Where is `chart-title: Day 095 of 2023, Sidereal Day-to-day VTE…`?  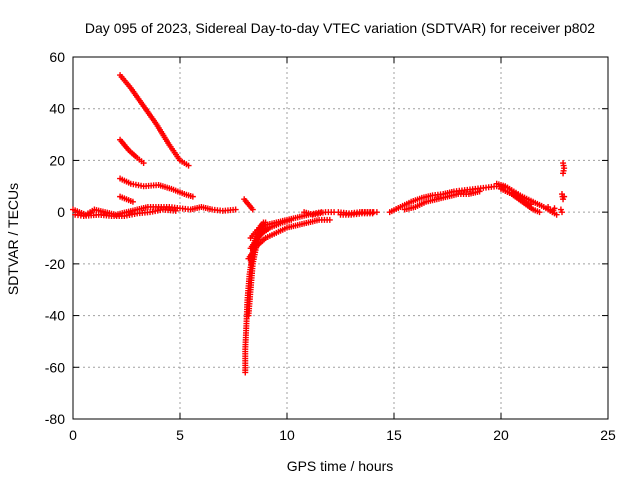 chart-title: Day 095 of 2023, Sidereal Day-to-day VTE… is located at coordinates (340, 28).